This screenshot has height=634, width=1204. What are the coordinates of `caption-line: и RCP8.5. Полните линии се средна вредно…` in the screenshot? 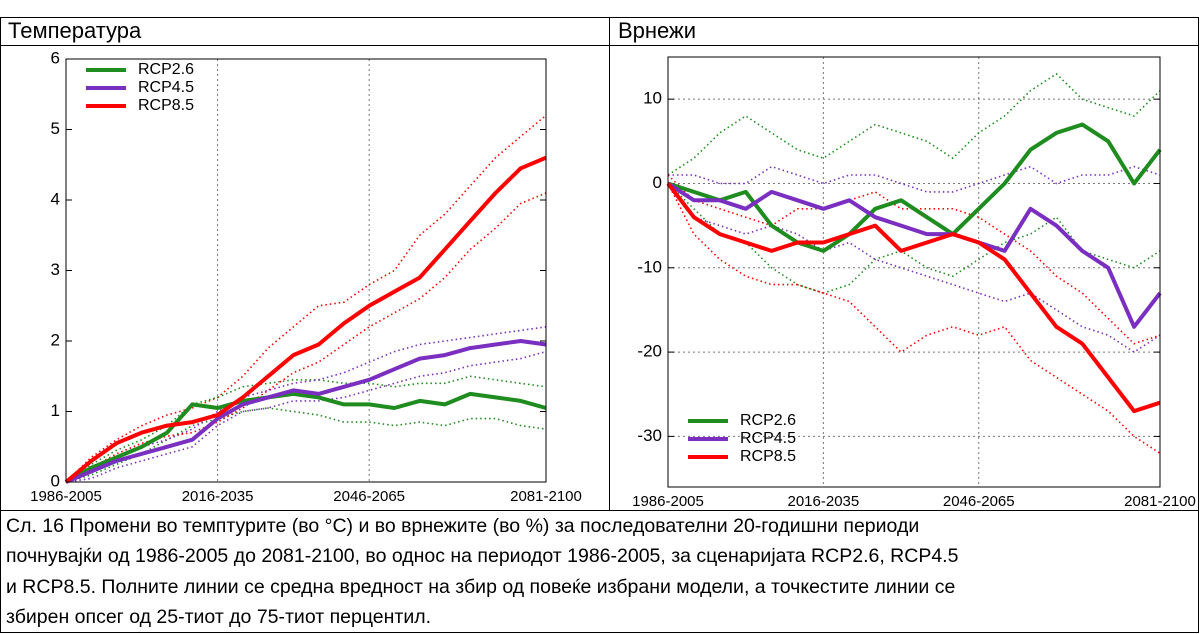 It's located at (480, 587).